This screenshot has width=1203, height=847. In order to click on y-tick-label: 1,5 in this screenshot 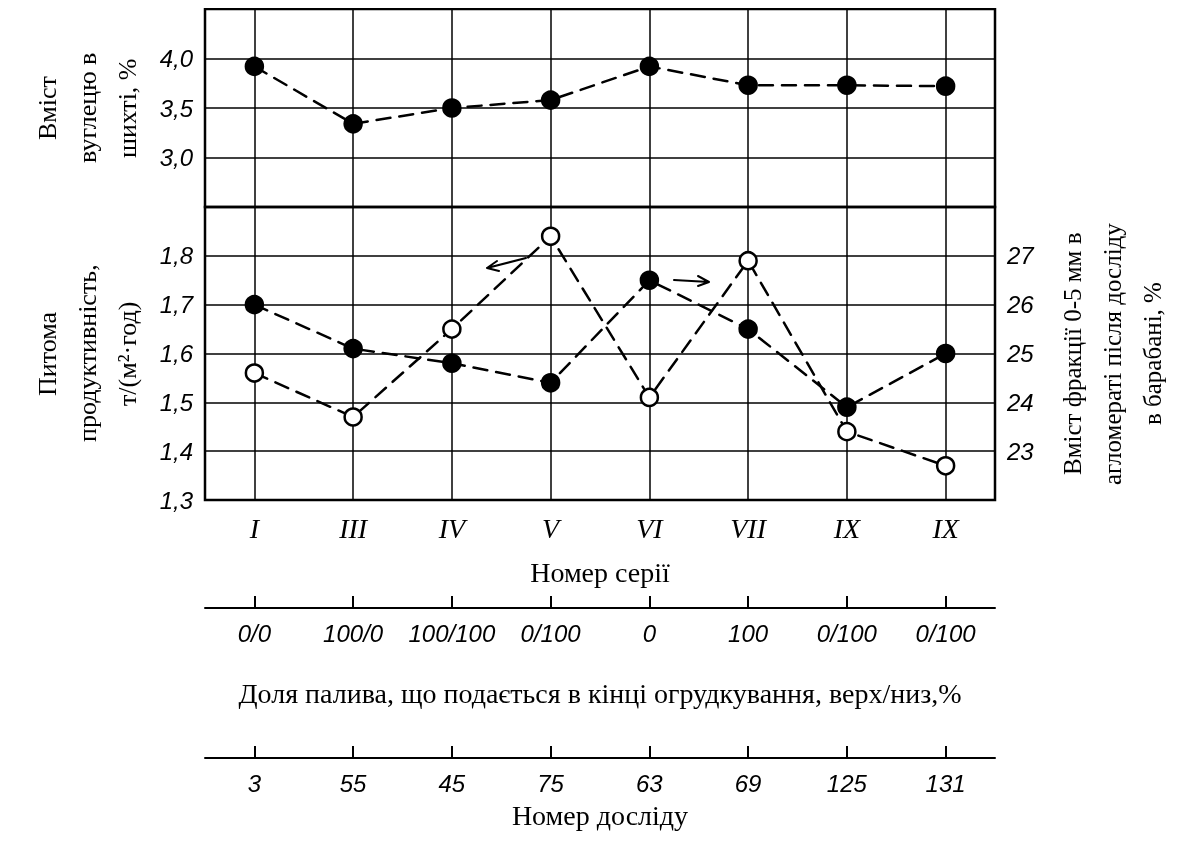, I will do `click(176, 402)`.